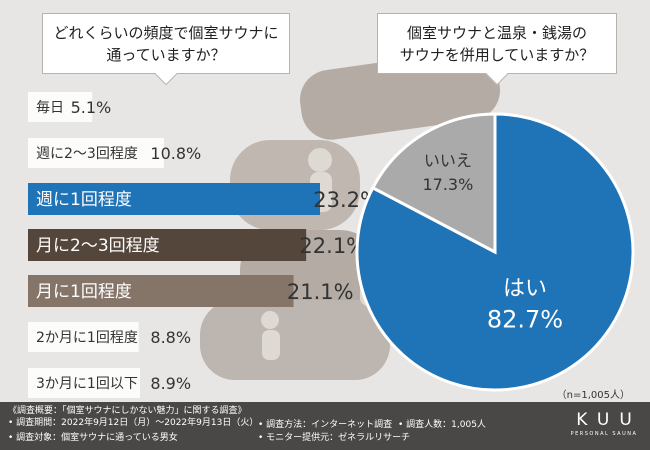 This screenshot has width=650, height=450. What do you see at coordinates (448, 160) in the screenshot?
I see `pie-label-2: いいえ` at bounding box center [448, 160].